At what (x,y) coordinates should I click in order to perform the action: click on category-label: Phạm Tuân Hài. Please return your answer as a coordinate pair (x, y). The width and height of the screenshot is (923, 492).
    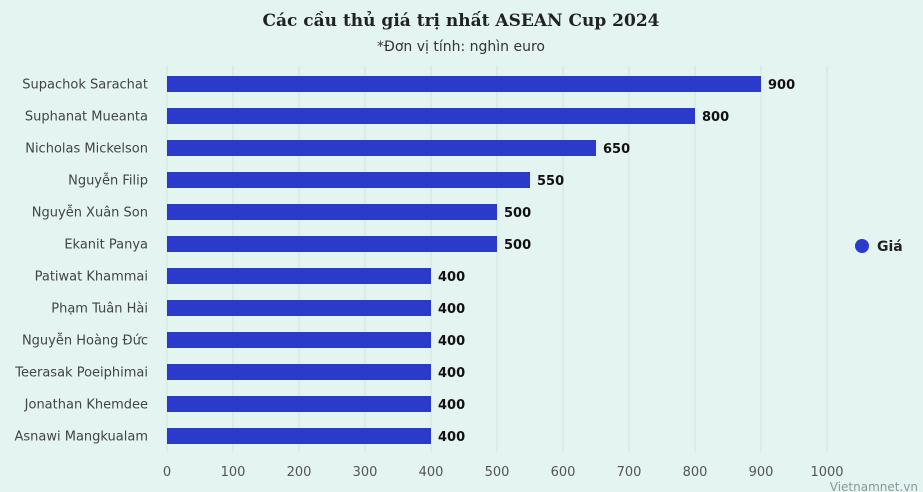
    Looking at the image, I should click on (99, 309).